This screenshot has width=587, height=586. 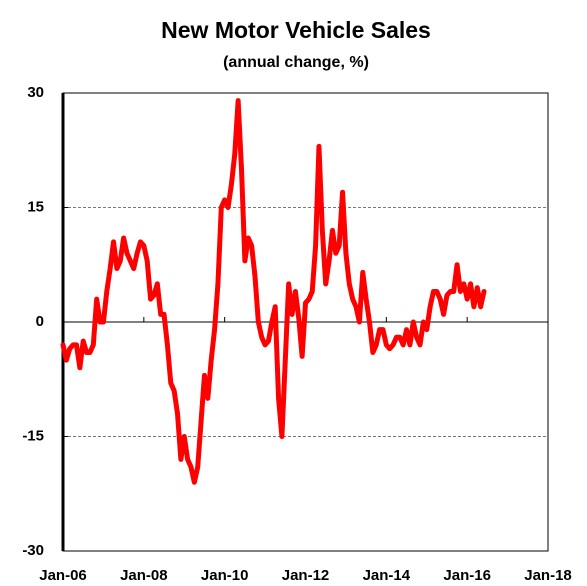 What do you see at coordinates (33, 550) in the screenshot?
I see `y-tick-label: -30` at bounding box center [33, 550].